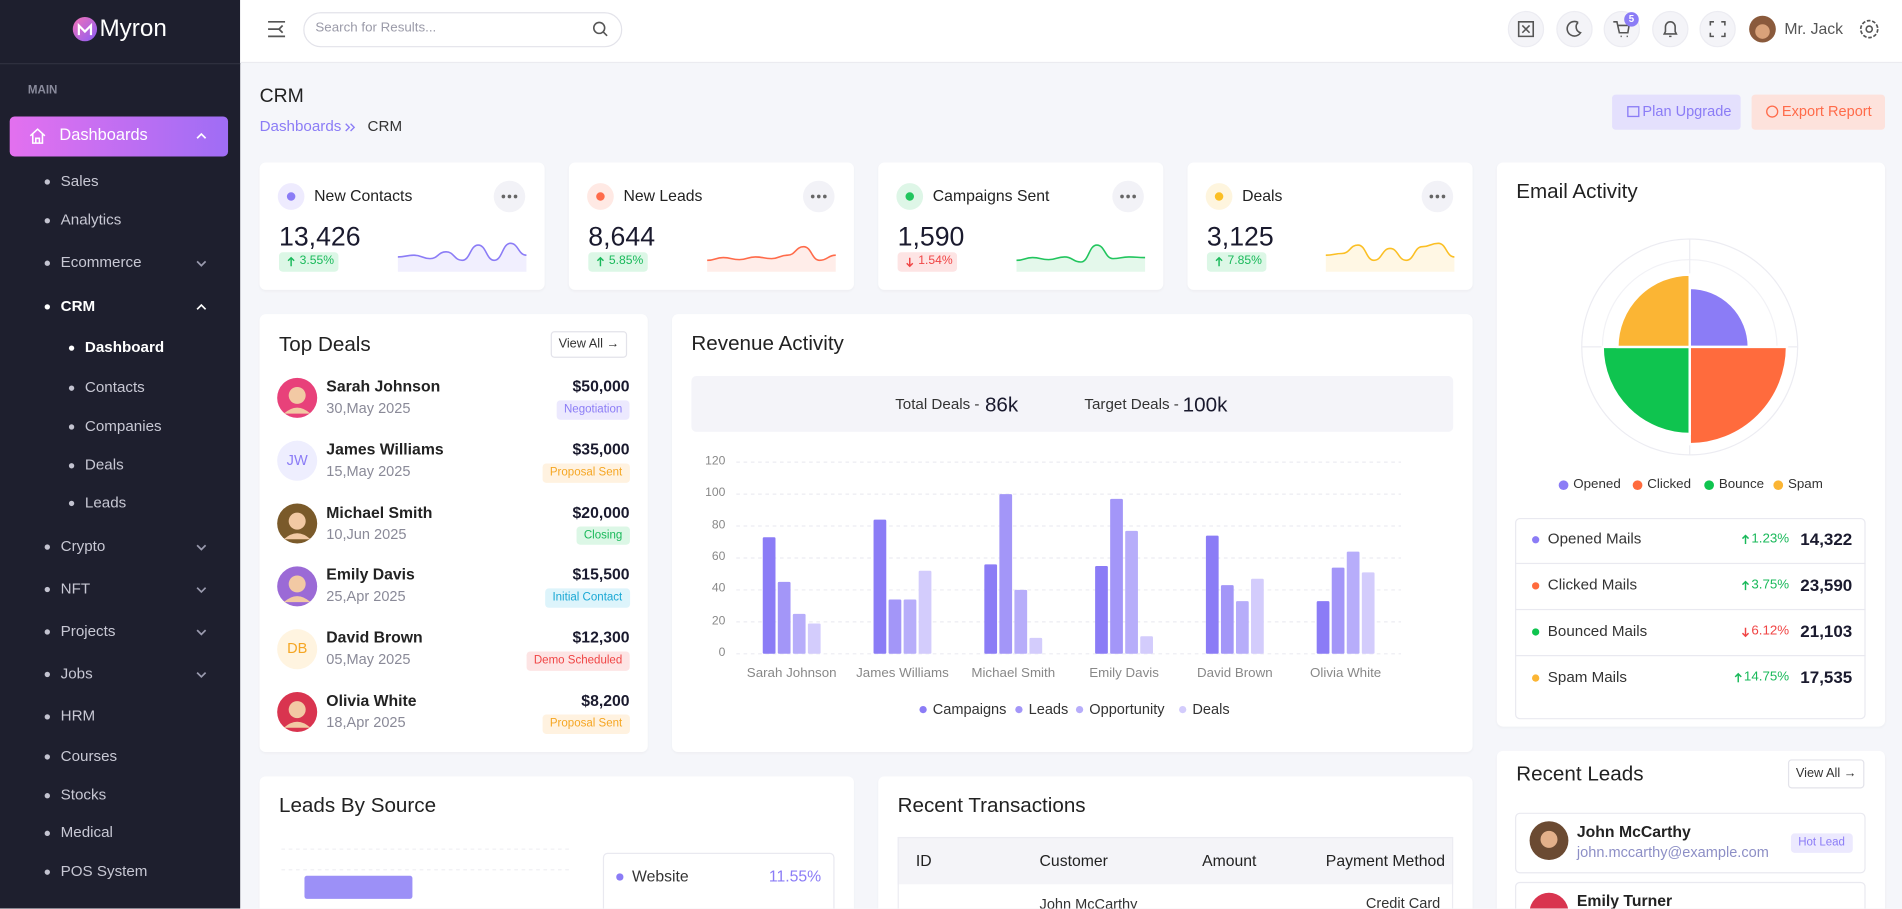 The height and width of the screenshot is (909, 1902). Describe the element at coordinates (79, 181) in the screenshot. I see `submenu-label: Sales` at that location.